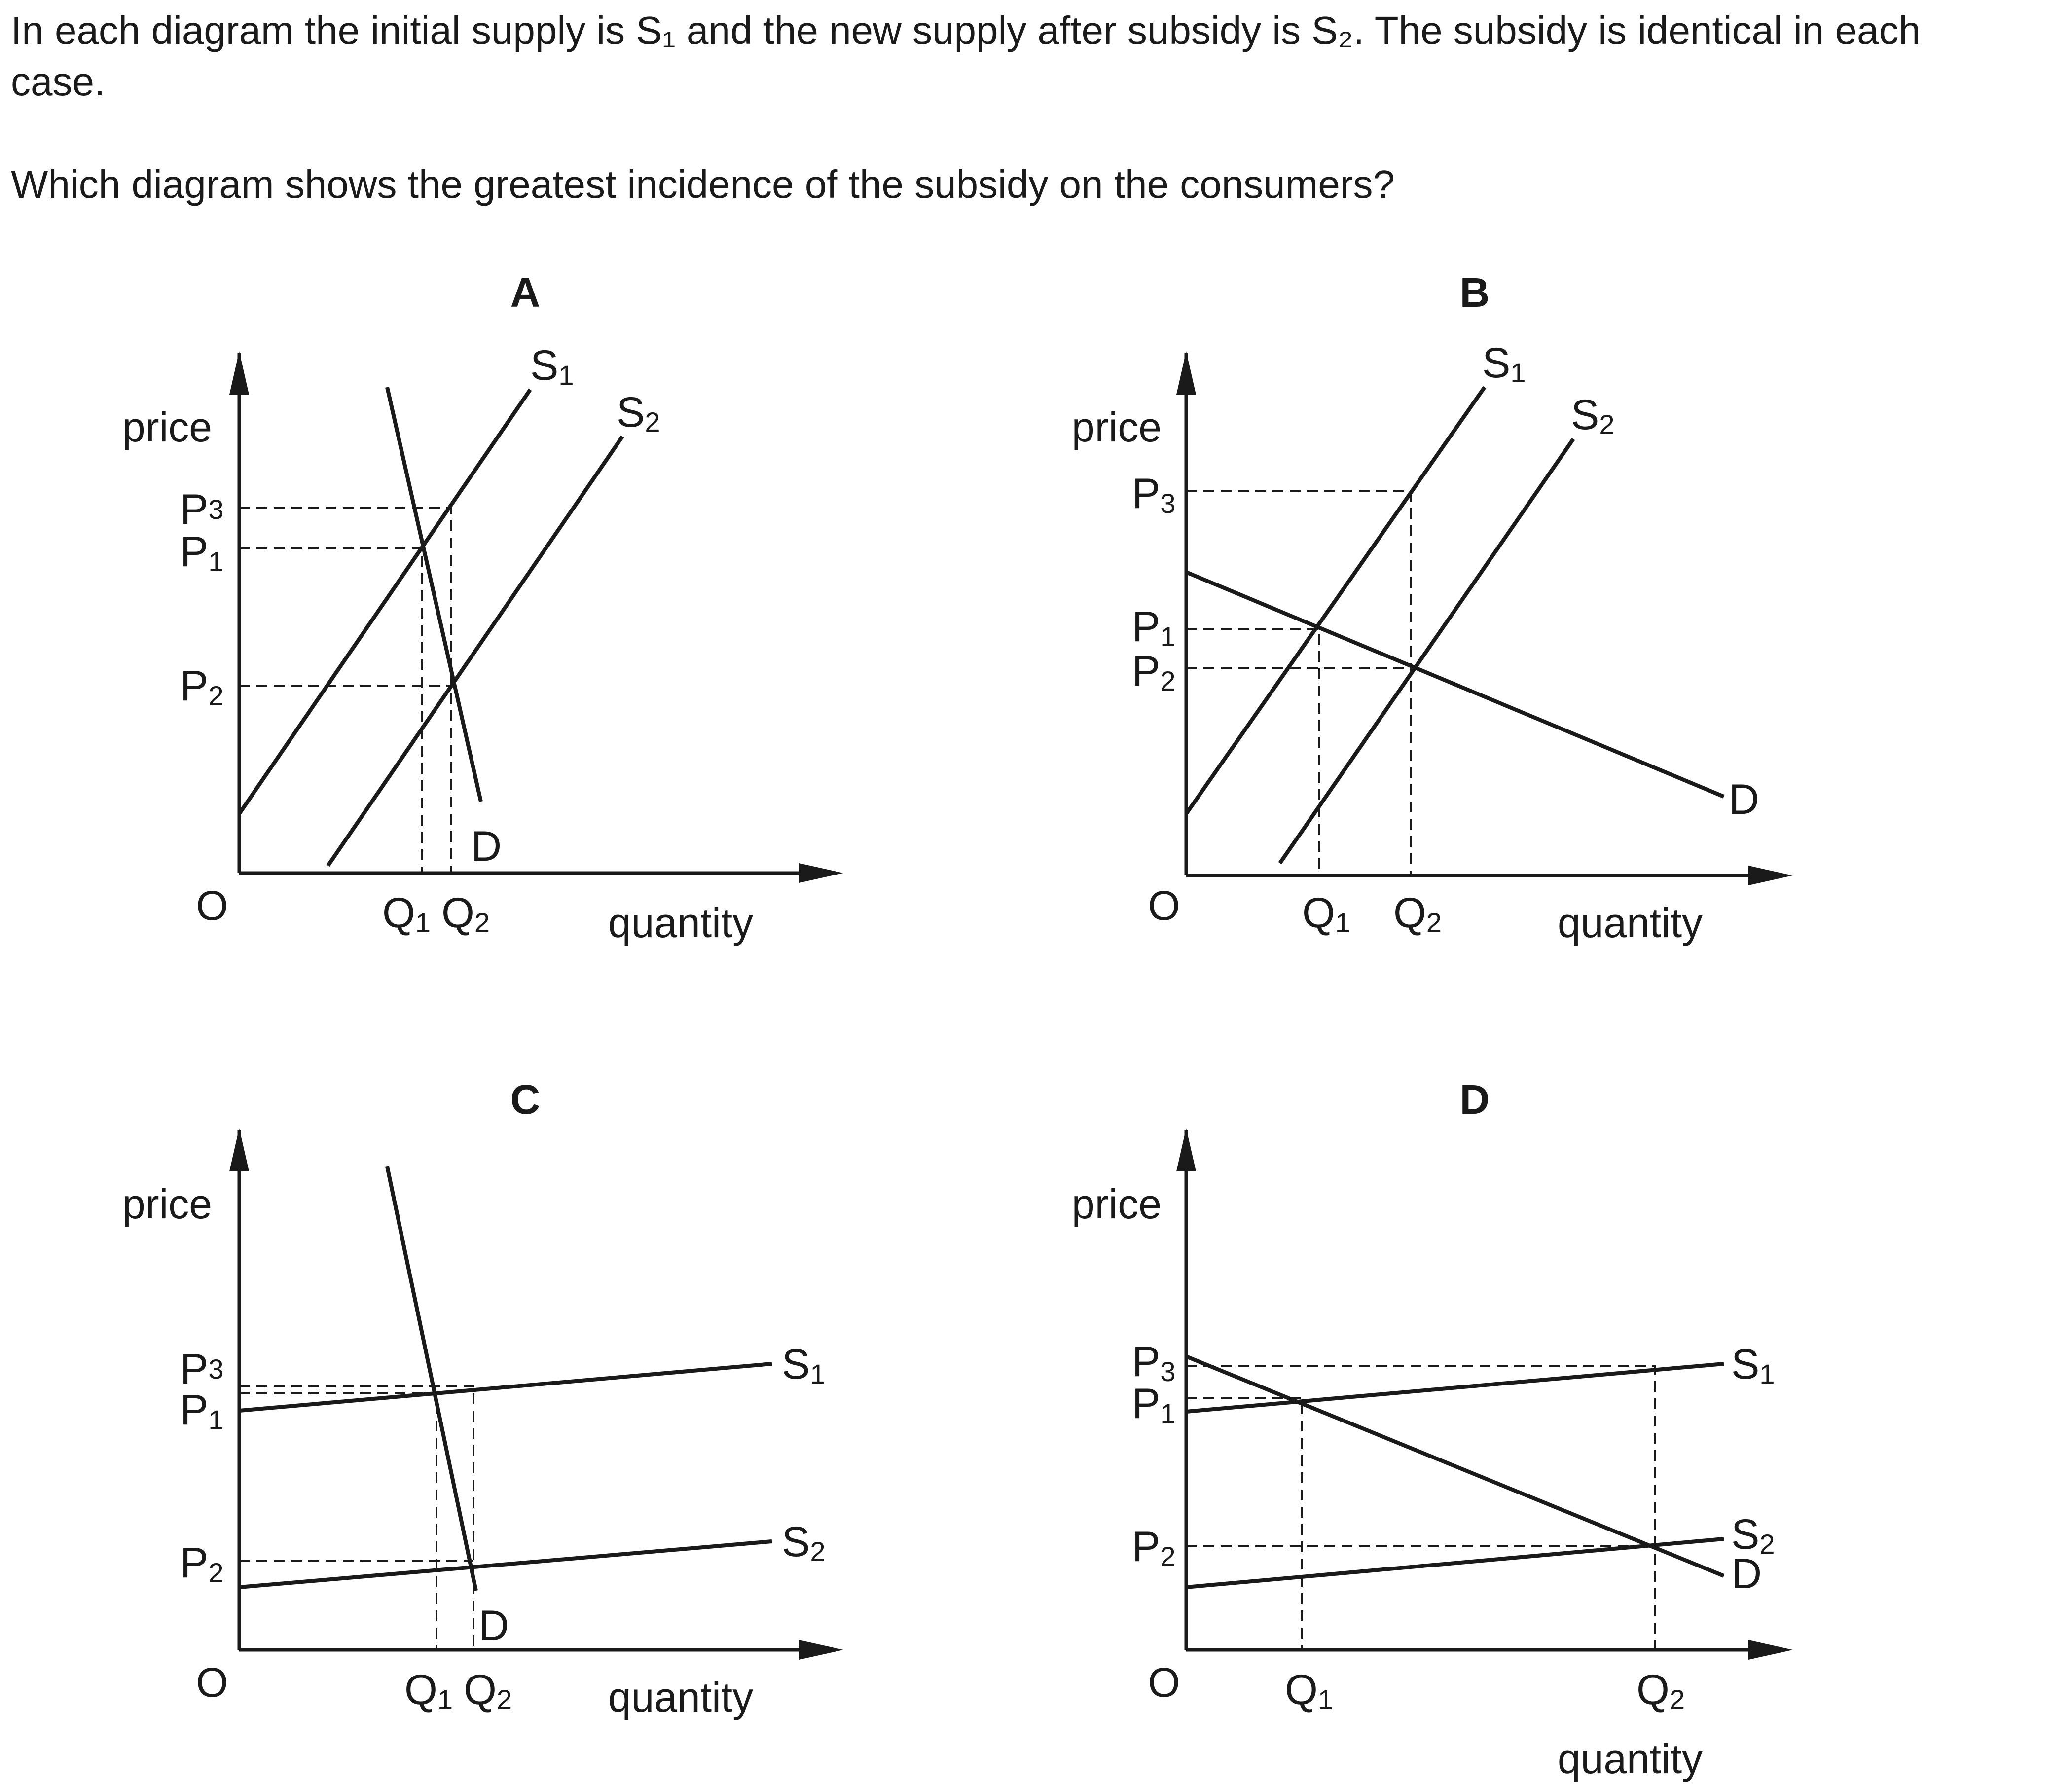 This screenshot has width=2072, height=1786. I want to click on diagram-a-supply-s2, so click(475, 651).